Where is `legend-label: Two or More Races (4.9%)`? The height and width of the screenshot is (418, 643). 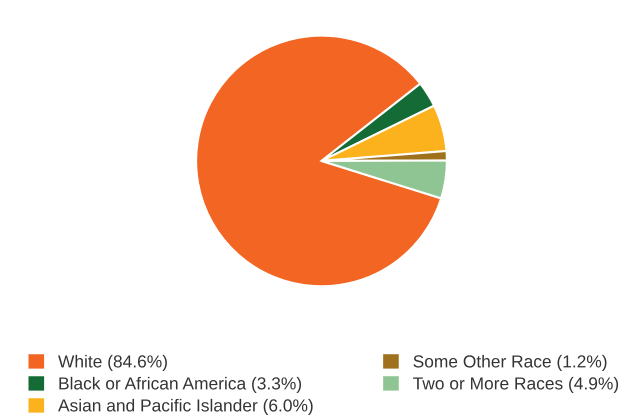
legend-label: Two or More Races (4.9%) is located at coordinates (515, 384).